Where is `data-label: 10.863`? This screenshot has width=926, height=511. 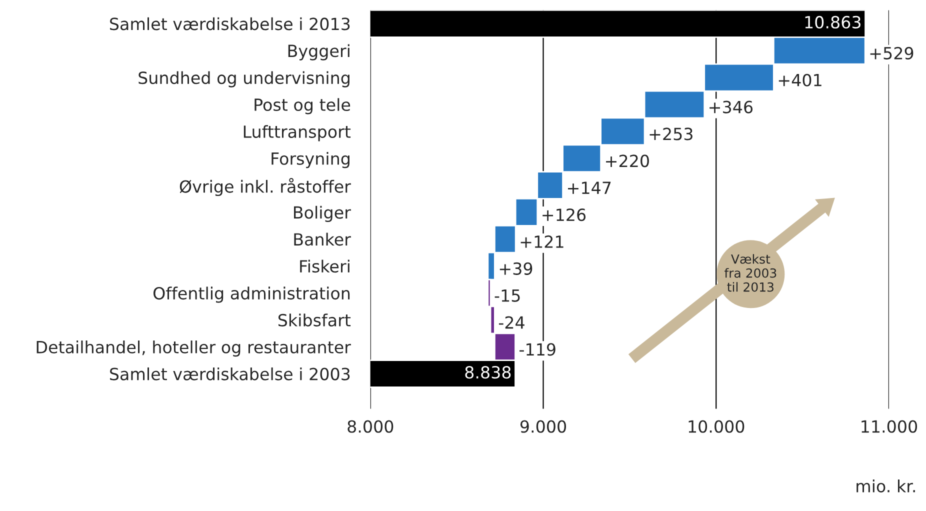
data-label: 10.863 is located at coordinates (832, 22).